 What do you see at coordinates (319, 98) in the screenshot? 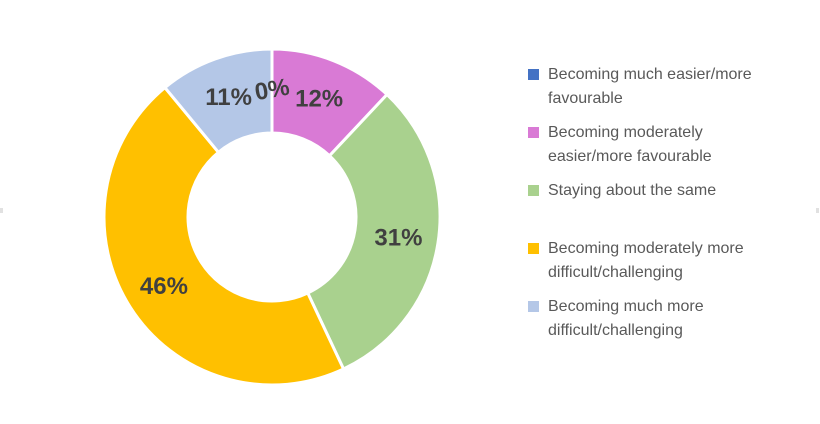
I see `data-label-1: 12%` at bounding box center [319, 98].